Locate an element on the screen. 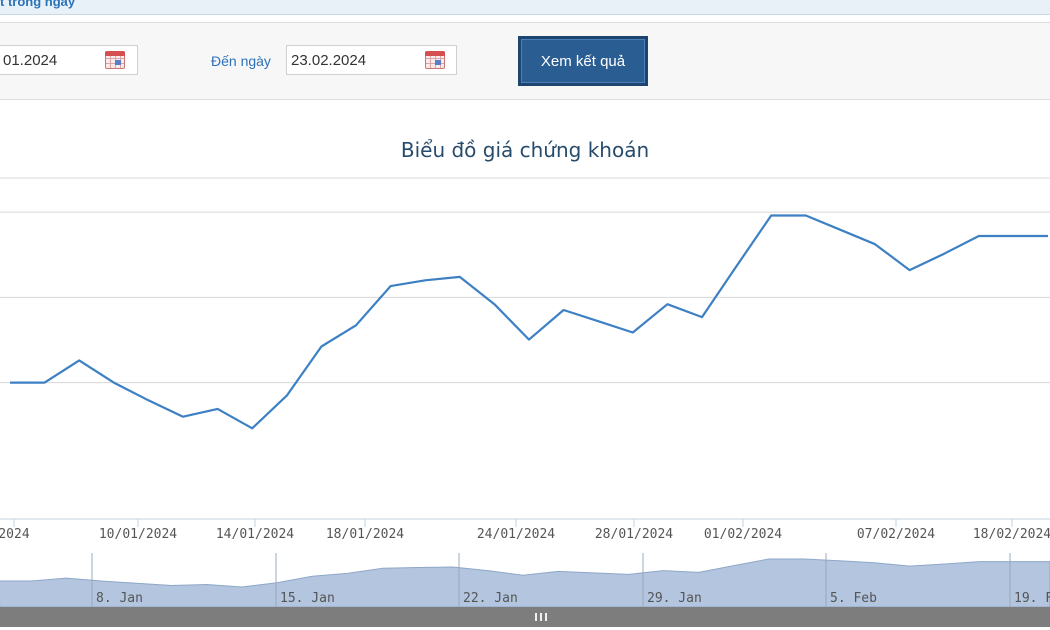 This screenshot has width=1050, height=630. x-tick-label: 28/01/2024 is located at coordinates (634, 534).